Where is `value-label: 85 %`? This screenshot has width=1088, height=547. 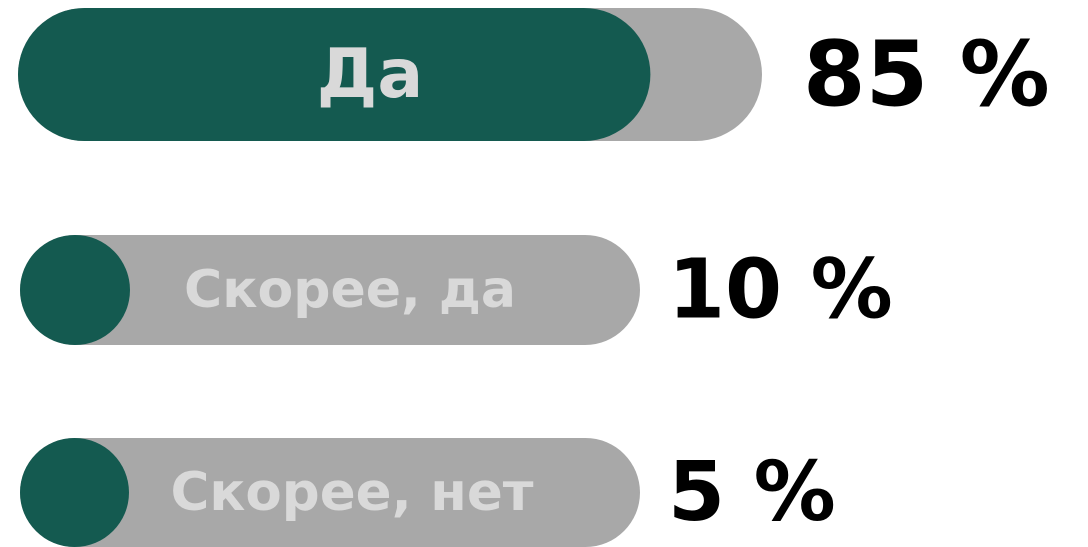
value-label: 85 % is located at coordinates (926, 74).